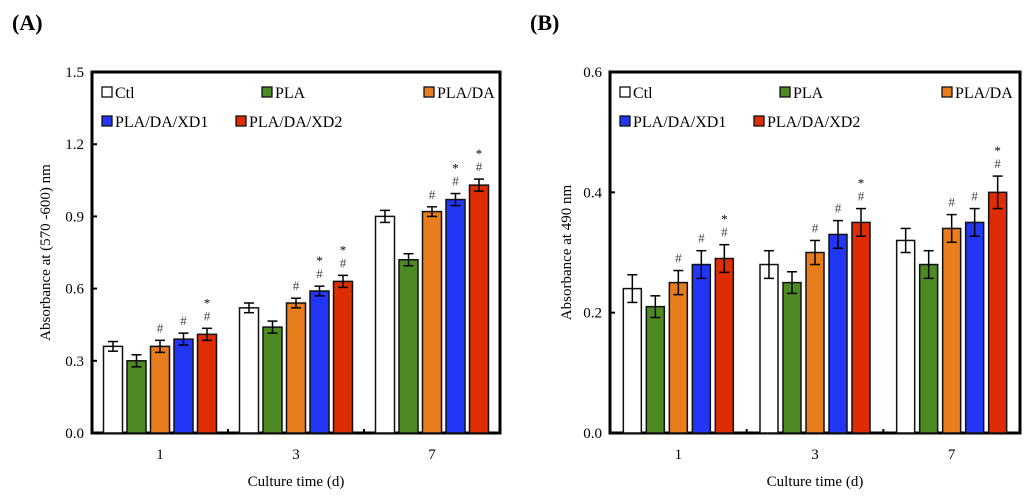 This screenshot has width=1024, height=500. Describe the element at coordinates (74, 217) in the screenshot. I see `y-tick-label: 0.9` at that location.